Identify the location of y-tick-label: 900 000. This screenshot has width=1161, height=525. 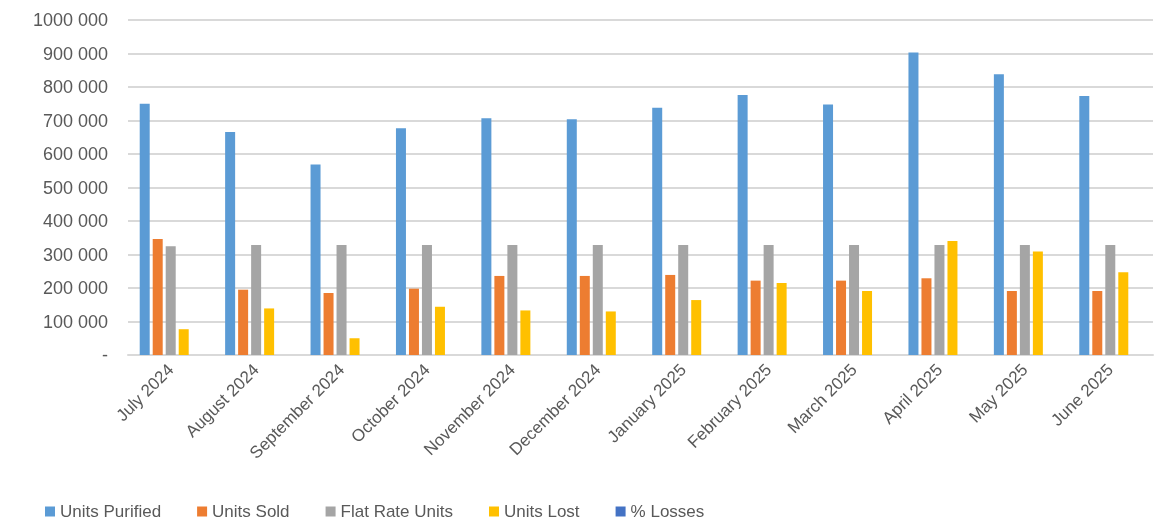
(75, 53).